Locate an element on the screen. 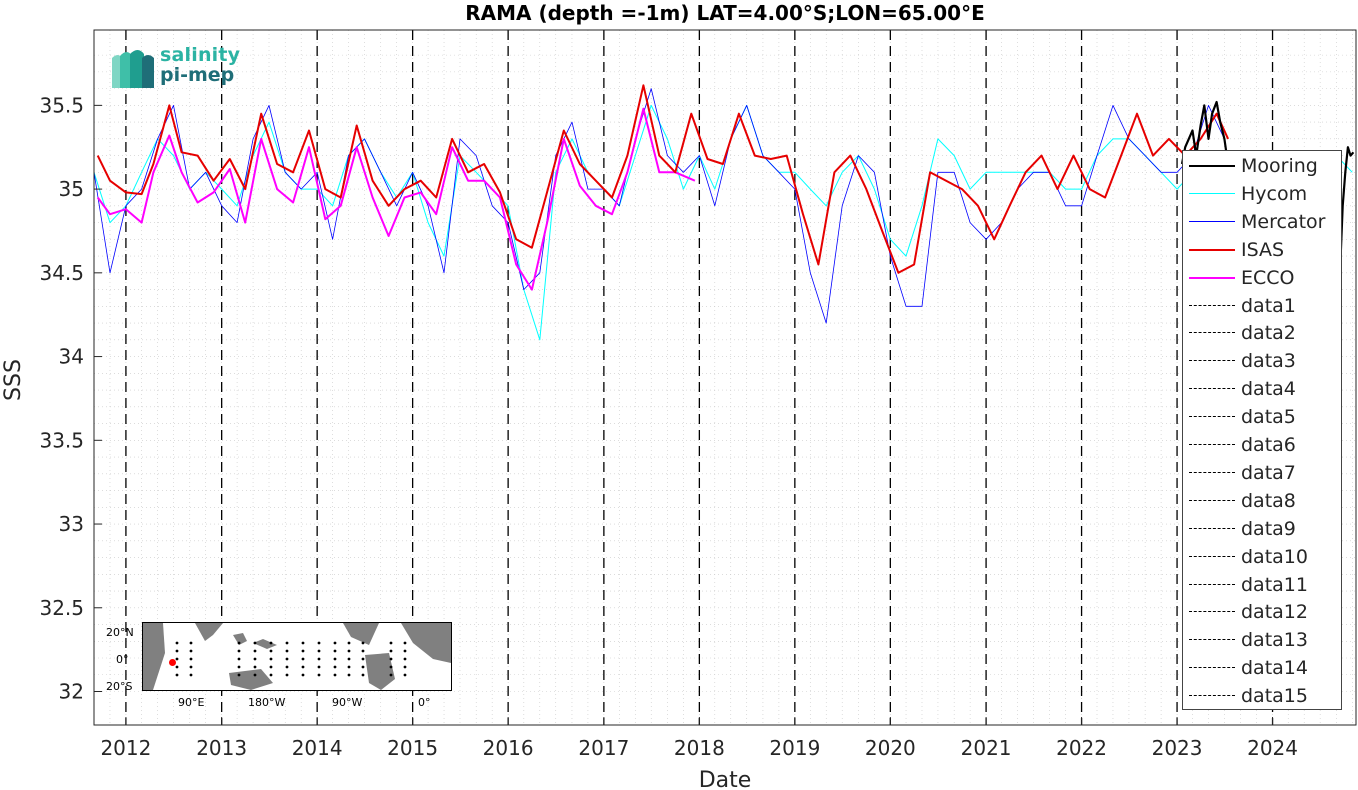  legend-label: data6 is located at coordinates (1268, 445).